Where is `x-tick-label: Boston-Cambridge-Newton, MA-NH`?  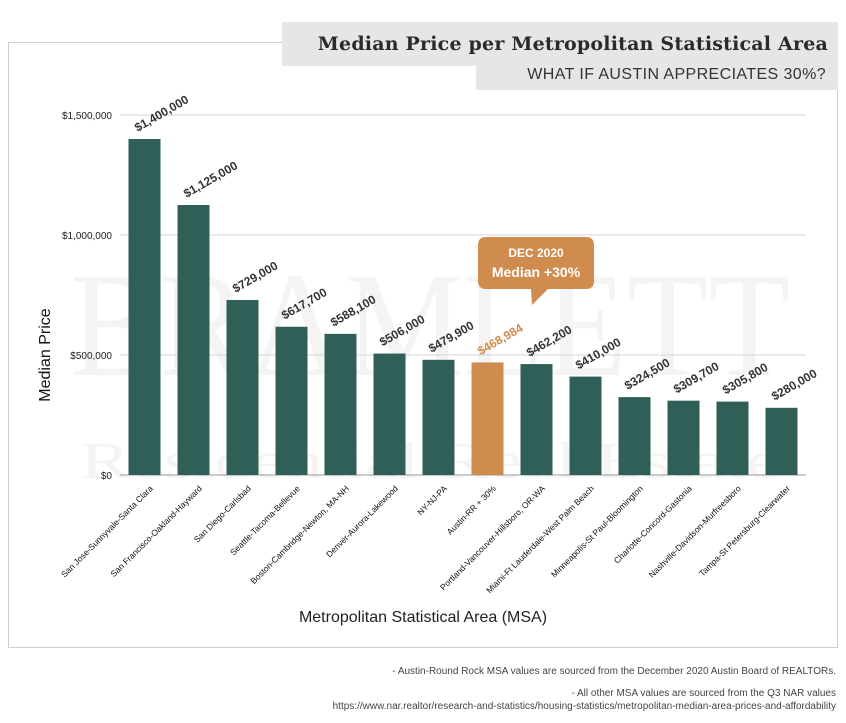 x-tick-label: Boston-Cambridge-Newton, MA-NH is located at coordinates (299, 534).